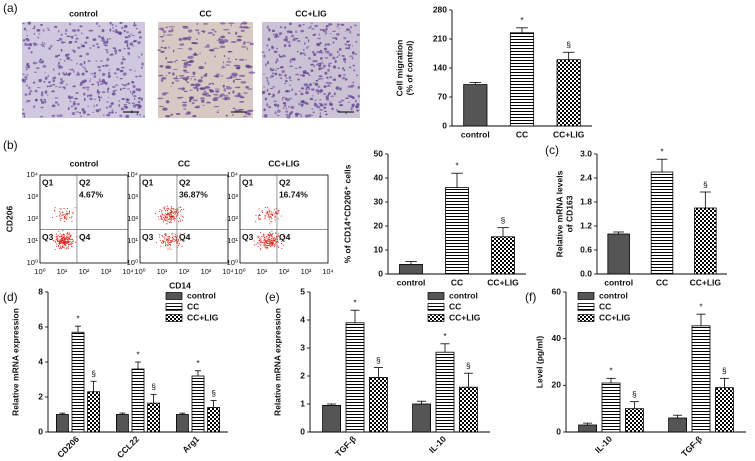 The width and height of the screenshot is (755, 461). Describe the element at coordinates (48, 237) in the screenshot. I see `quadrant-label: Q3` at that location.